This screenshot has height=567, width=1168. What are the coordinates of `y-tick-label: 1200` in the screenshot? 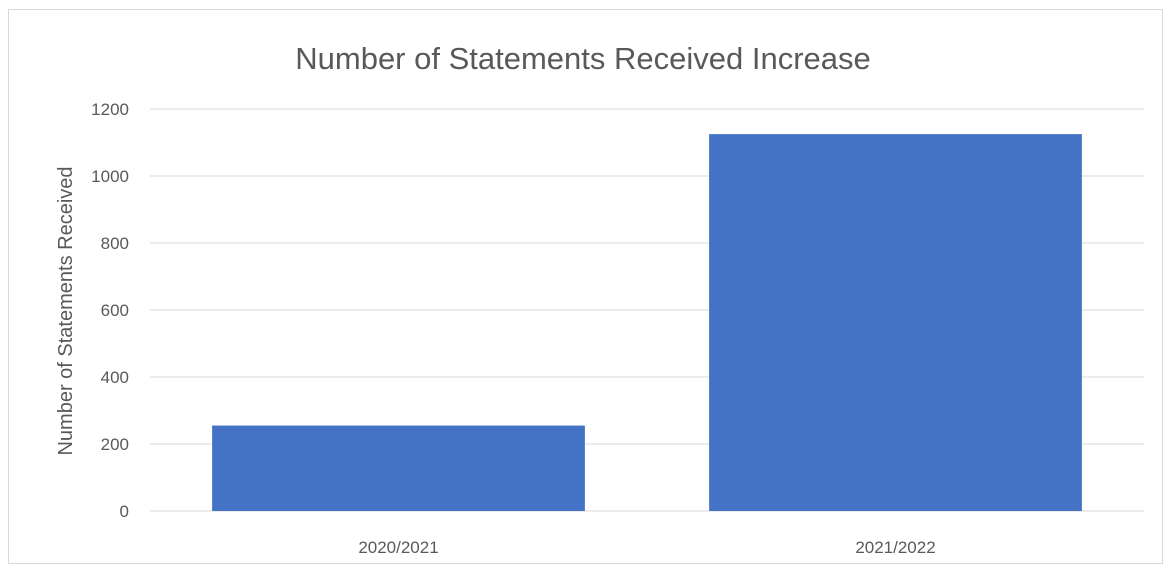 It's located at (110, 109).